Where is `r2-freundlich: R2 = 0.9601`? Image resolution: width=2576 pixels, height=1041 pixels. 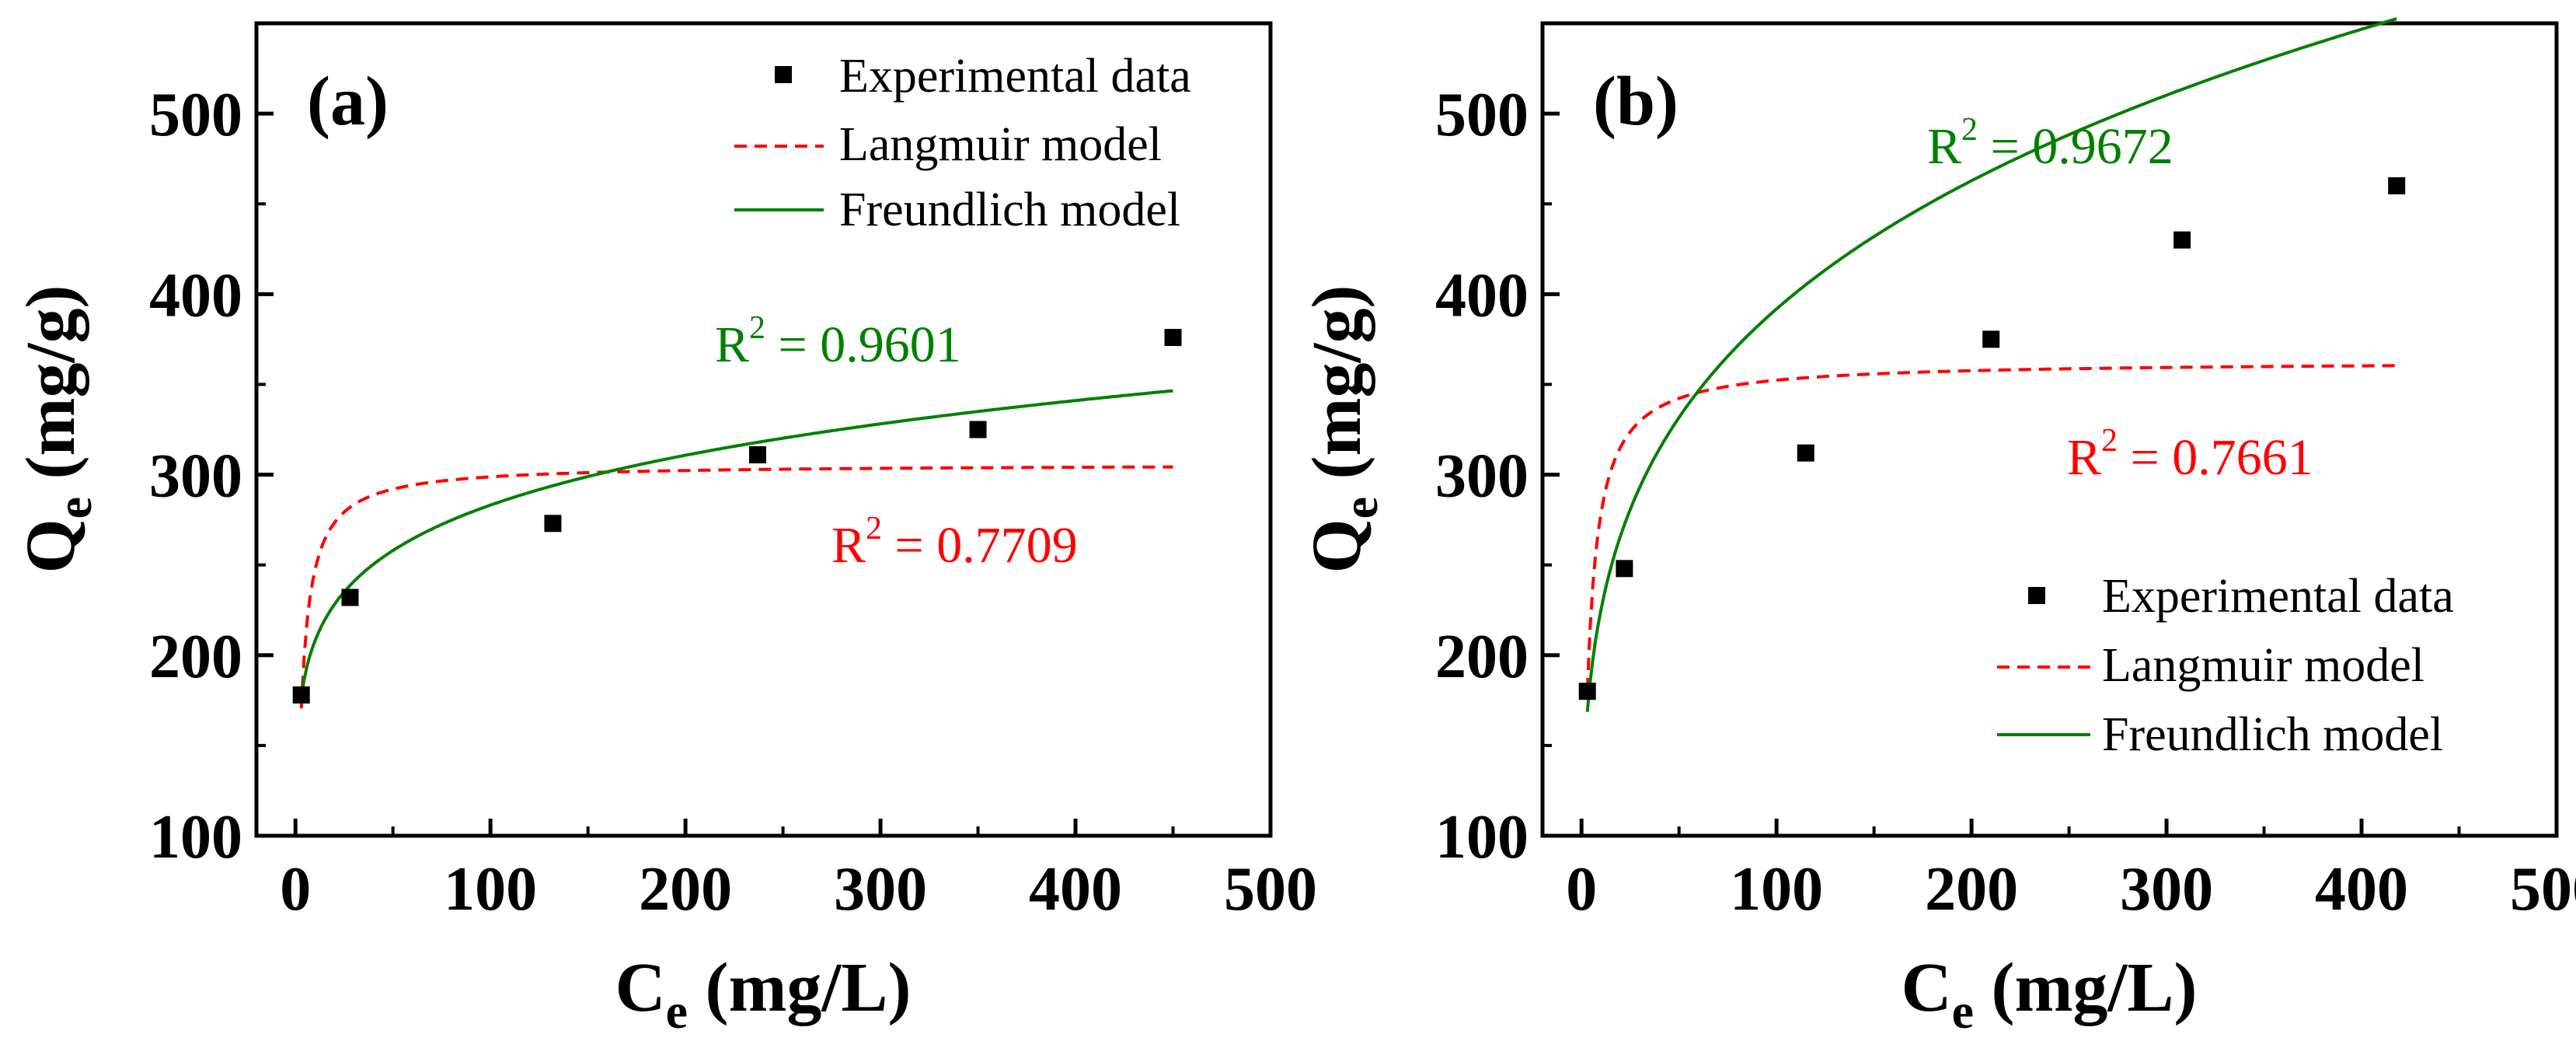
r2-freundlich: R2 = 0.9601 is located at coordinates (838, 342).